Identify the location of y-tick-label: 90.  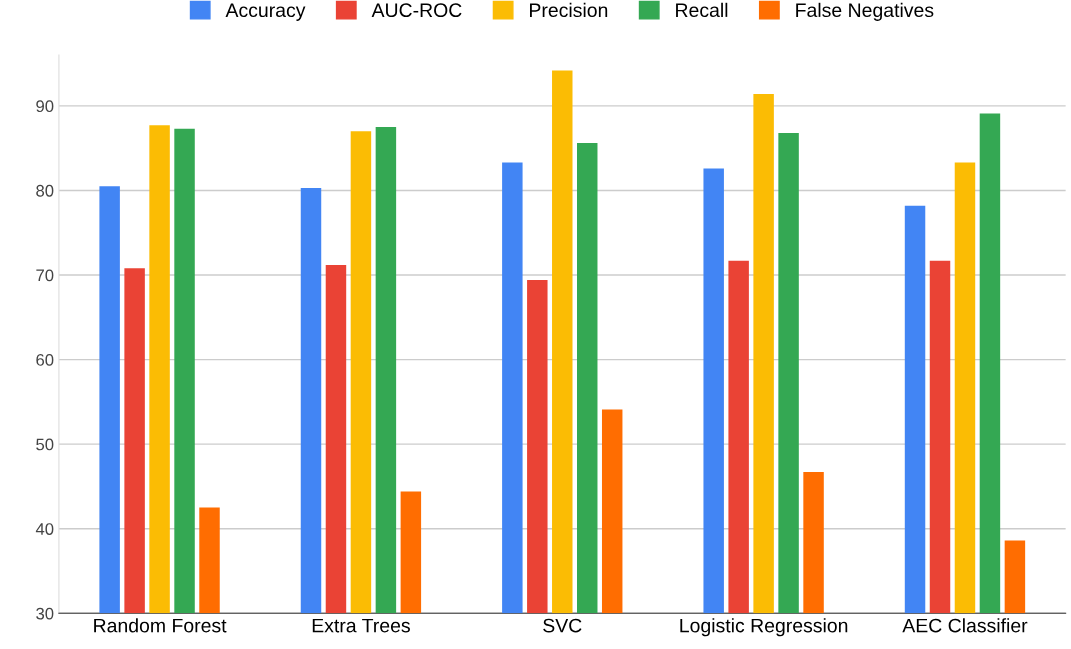
(45, 106).